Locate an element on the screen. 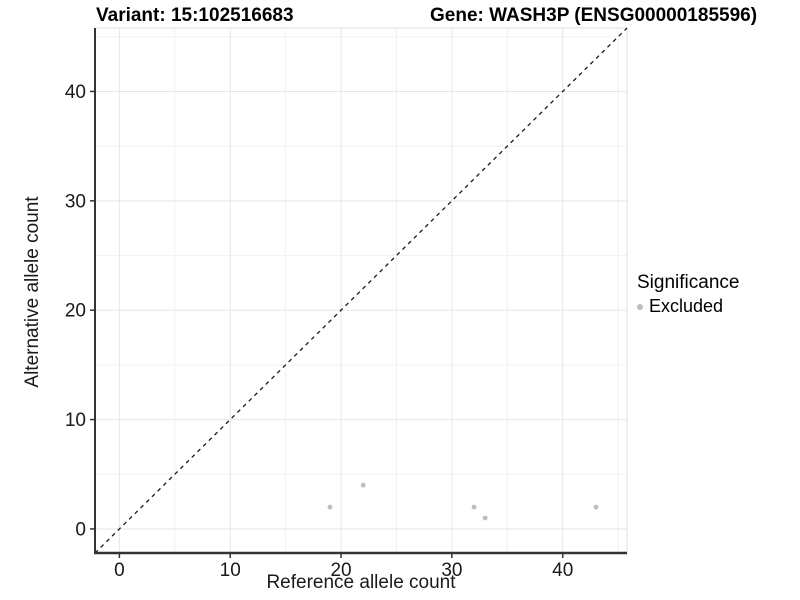  gene-title: Gene: WASH3P (ENSG00000185596) is located at coordinates (594, 15).